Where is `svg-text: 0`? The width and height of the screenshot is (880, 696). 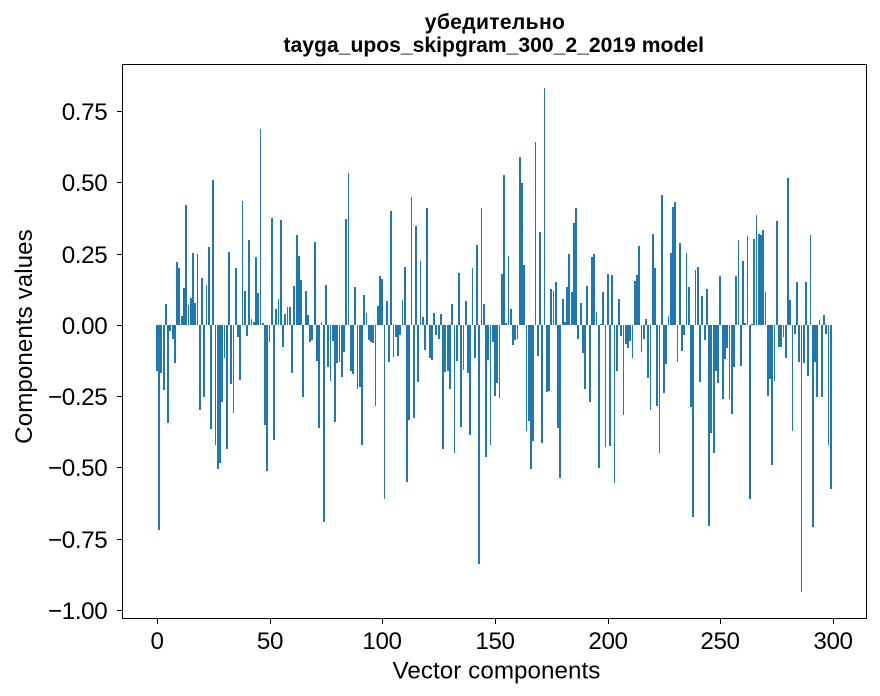
svg-text: 0 is located at coordinates (156, 641).